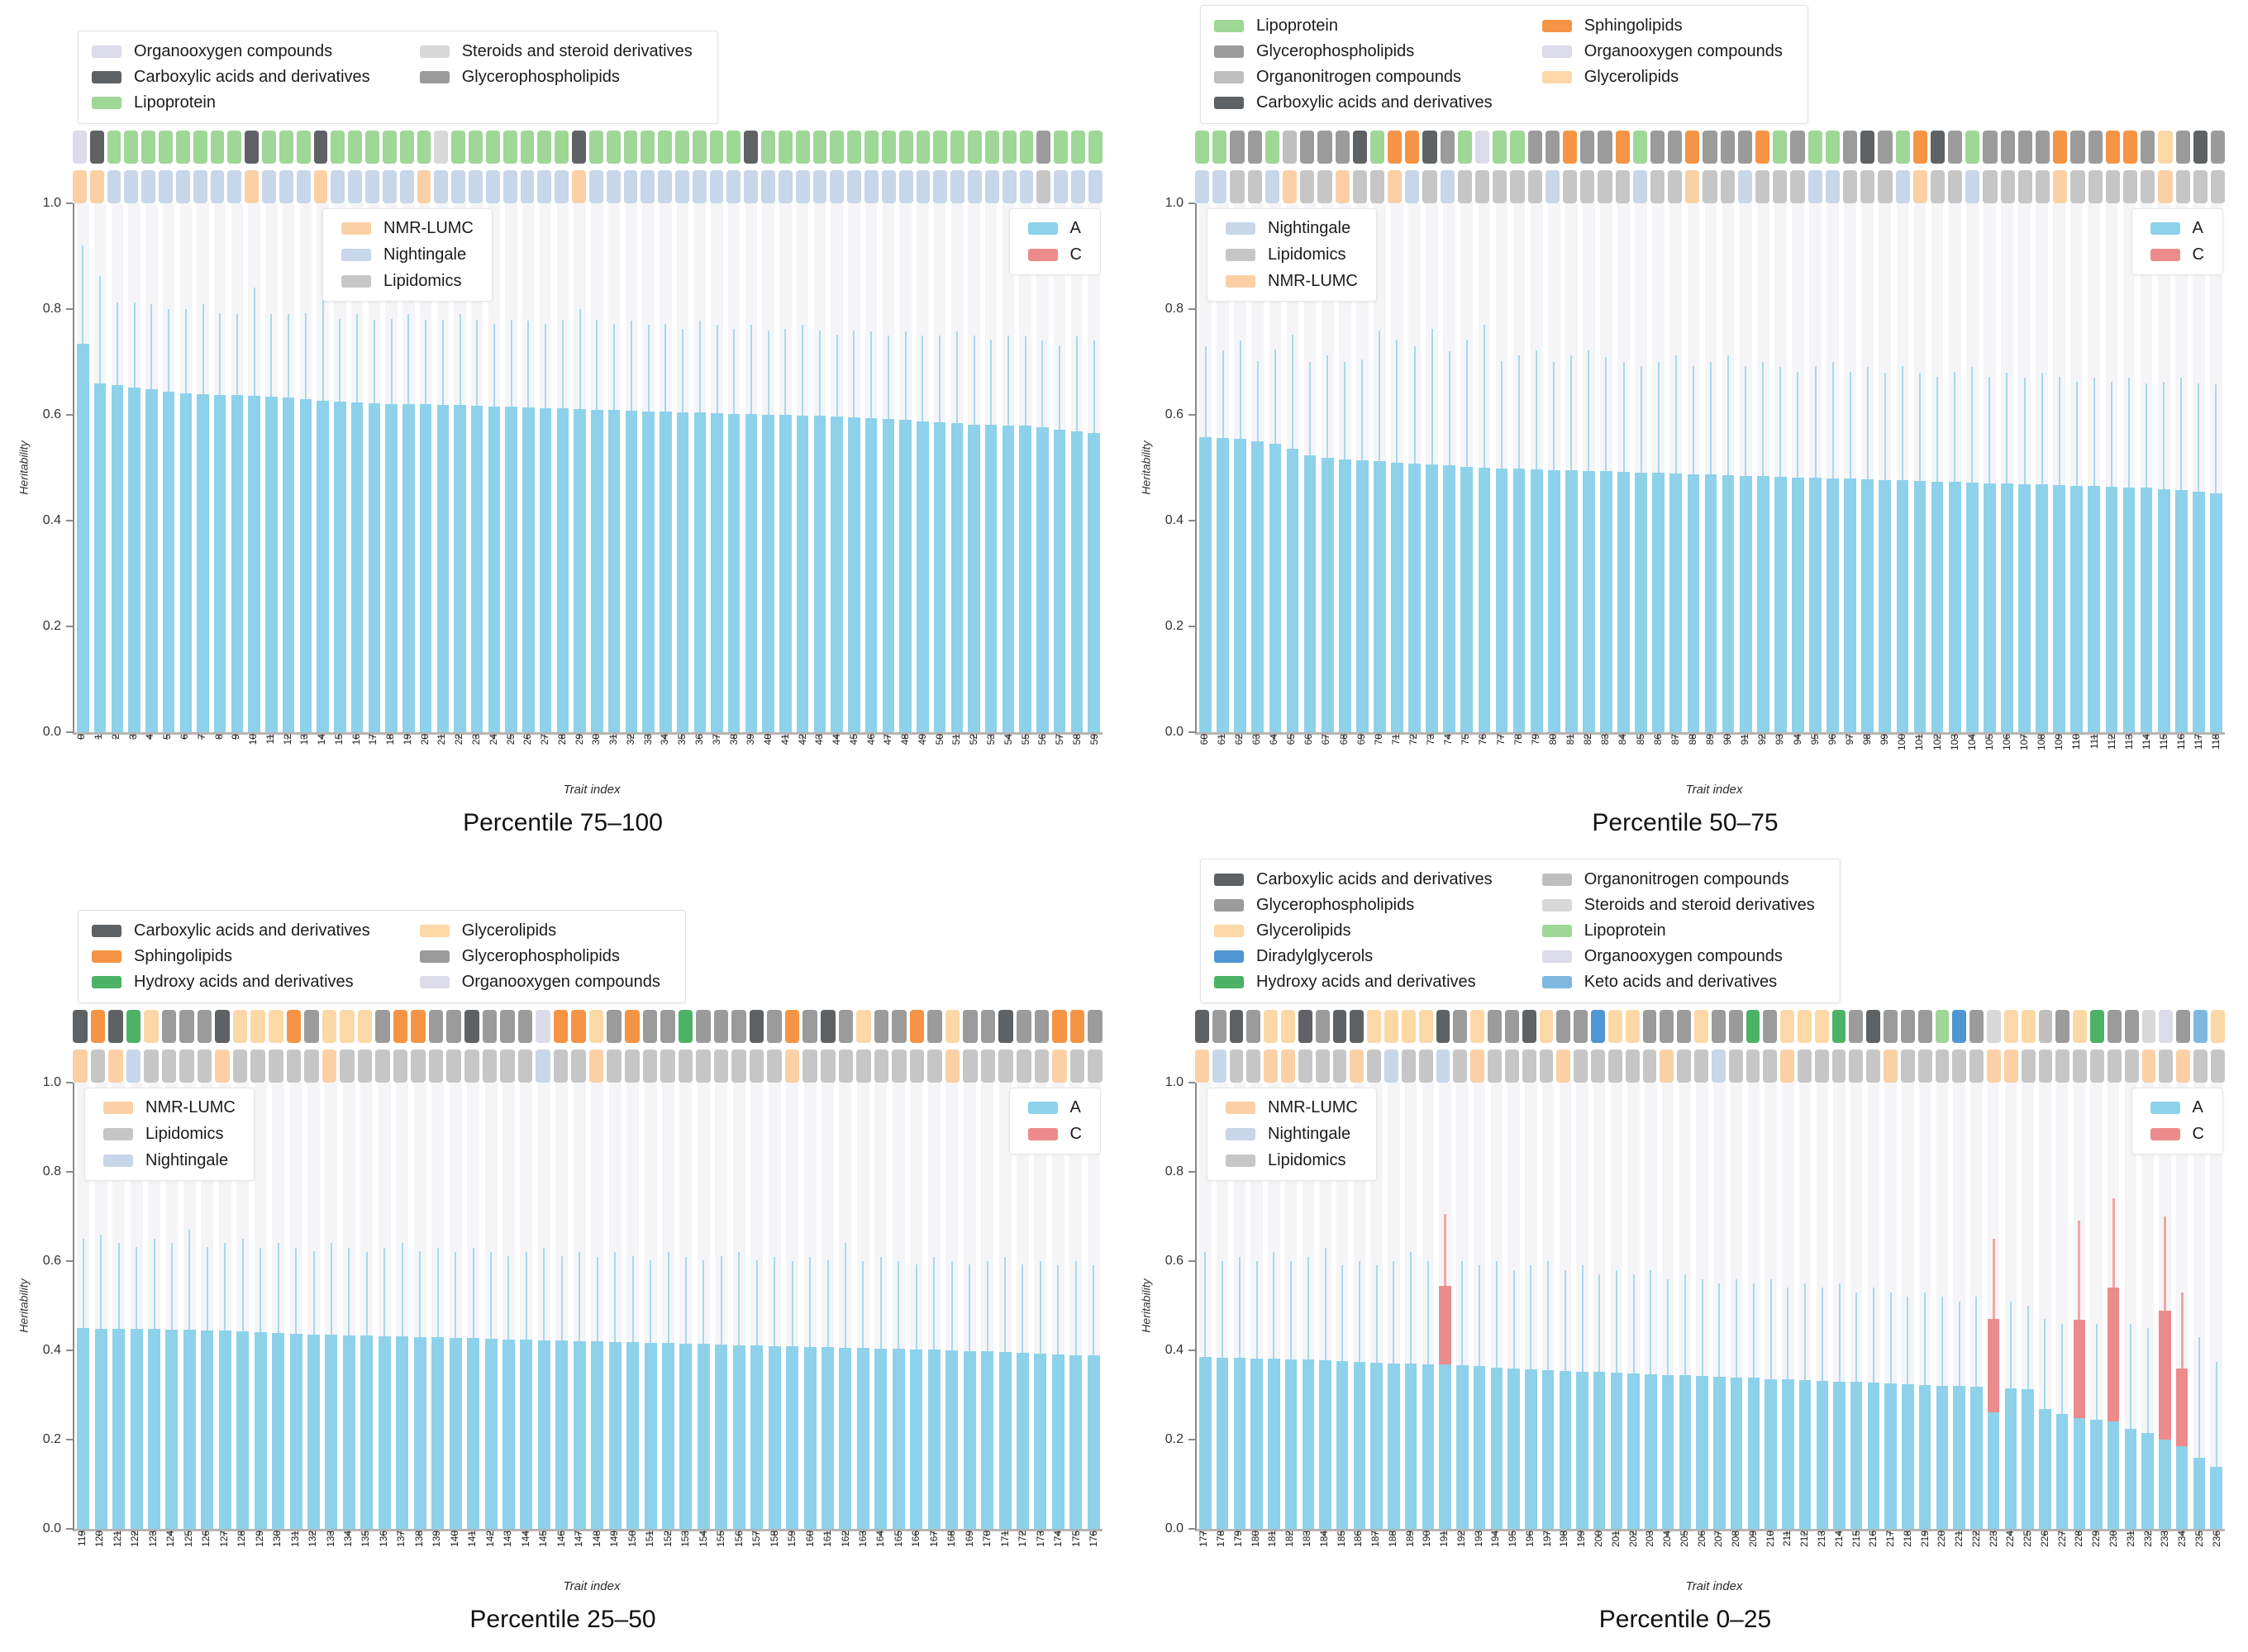 Image resolution: width=2248 pixels, height=1652 pixels. I want to click on bars-container, so click(1711, 1306).